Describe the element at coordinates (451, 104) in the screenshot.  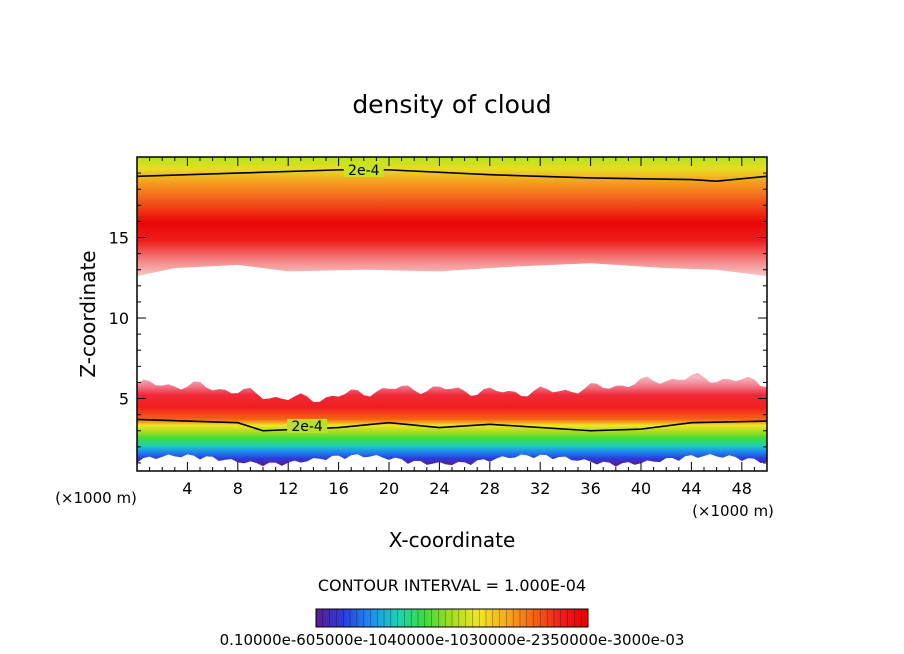
I see `chart-title: density of cloud` at that location.